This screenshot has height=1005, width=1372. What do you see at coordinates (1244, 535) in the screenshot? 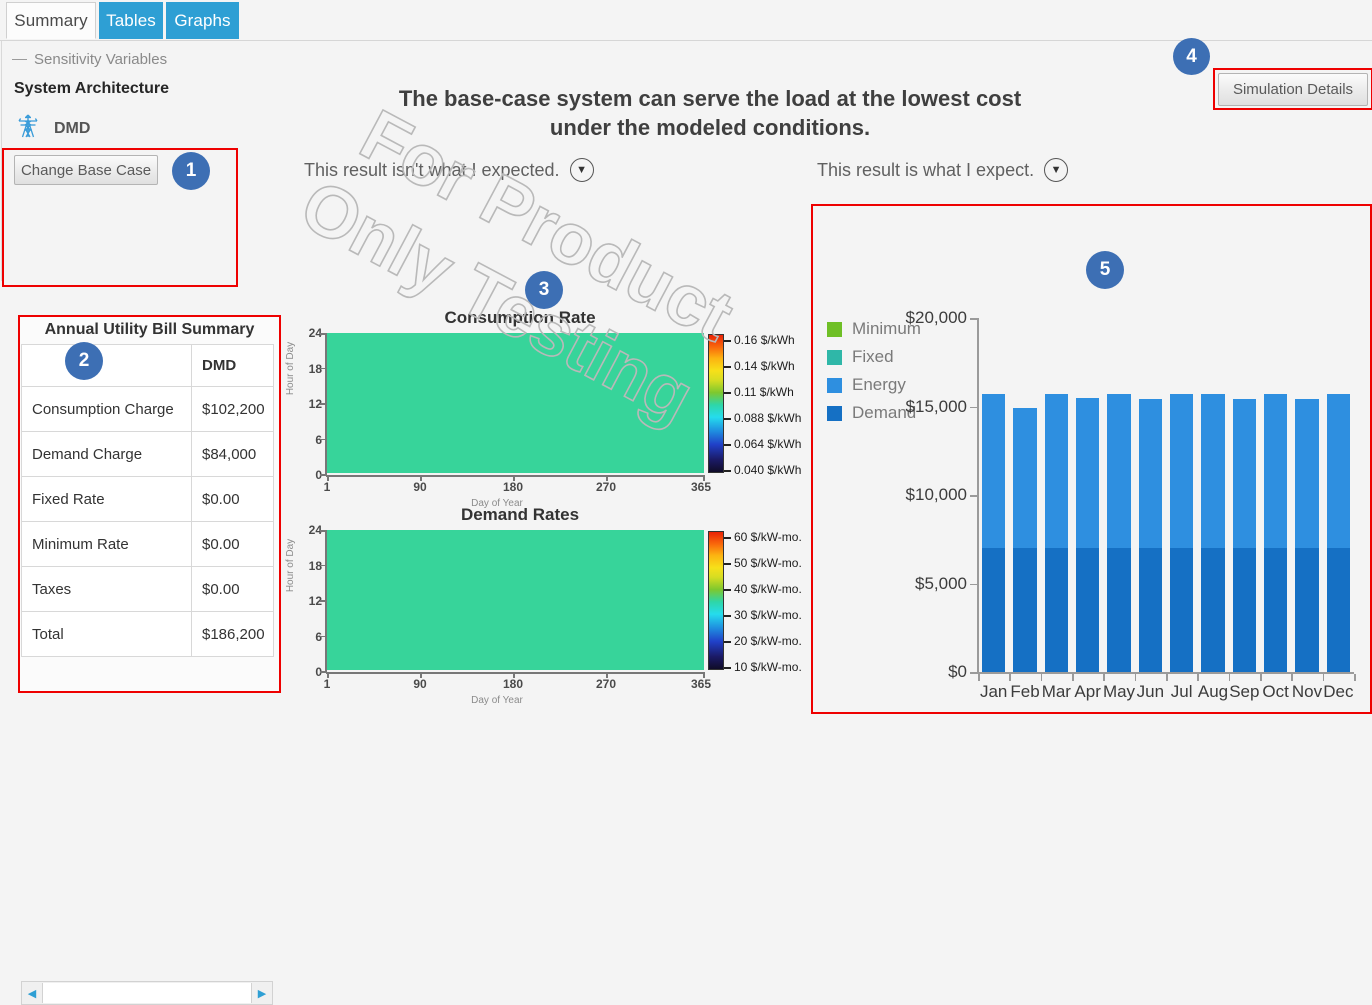
I see `bar-sep` at bounding box center [1244, 535].